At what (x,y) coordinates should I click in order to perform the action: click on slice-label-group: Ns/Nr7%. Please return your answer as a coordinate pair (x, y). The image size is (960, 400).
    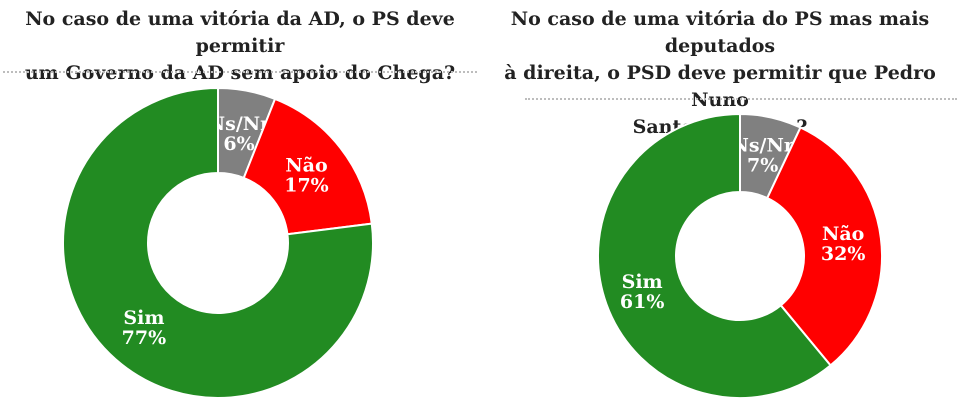
    Looking at the image, I should click on (762, 156).